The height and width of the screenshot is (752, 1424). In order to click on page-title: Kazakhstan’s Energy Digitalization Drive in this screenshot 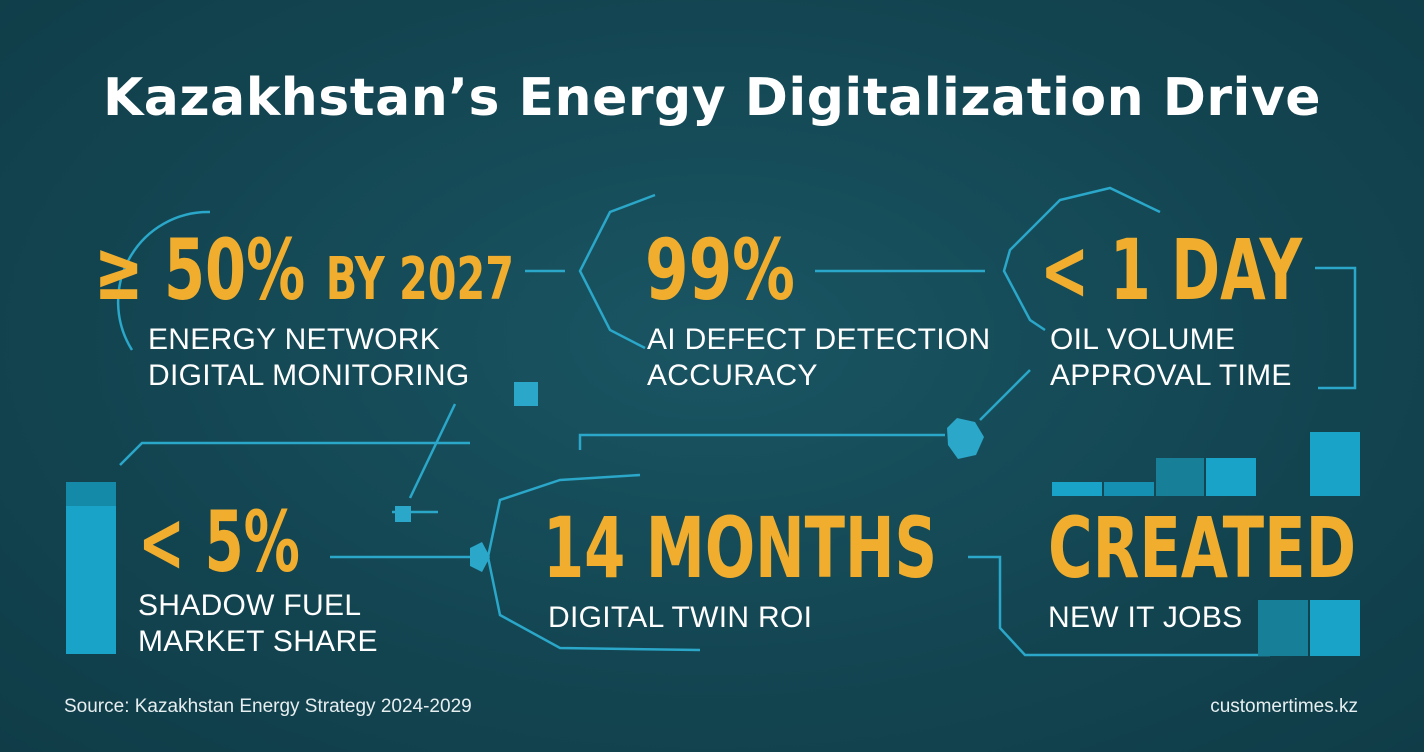, I will do `click(712, 98)`.